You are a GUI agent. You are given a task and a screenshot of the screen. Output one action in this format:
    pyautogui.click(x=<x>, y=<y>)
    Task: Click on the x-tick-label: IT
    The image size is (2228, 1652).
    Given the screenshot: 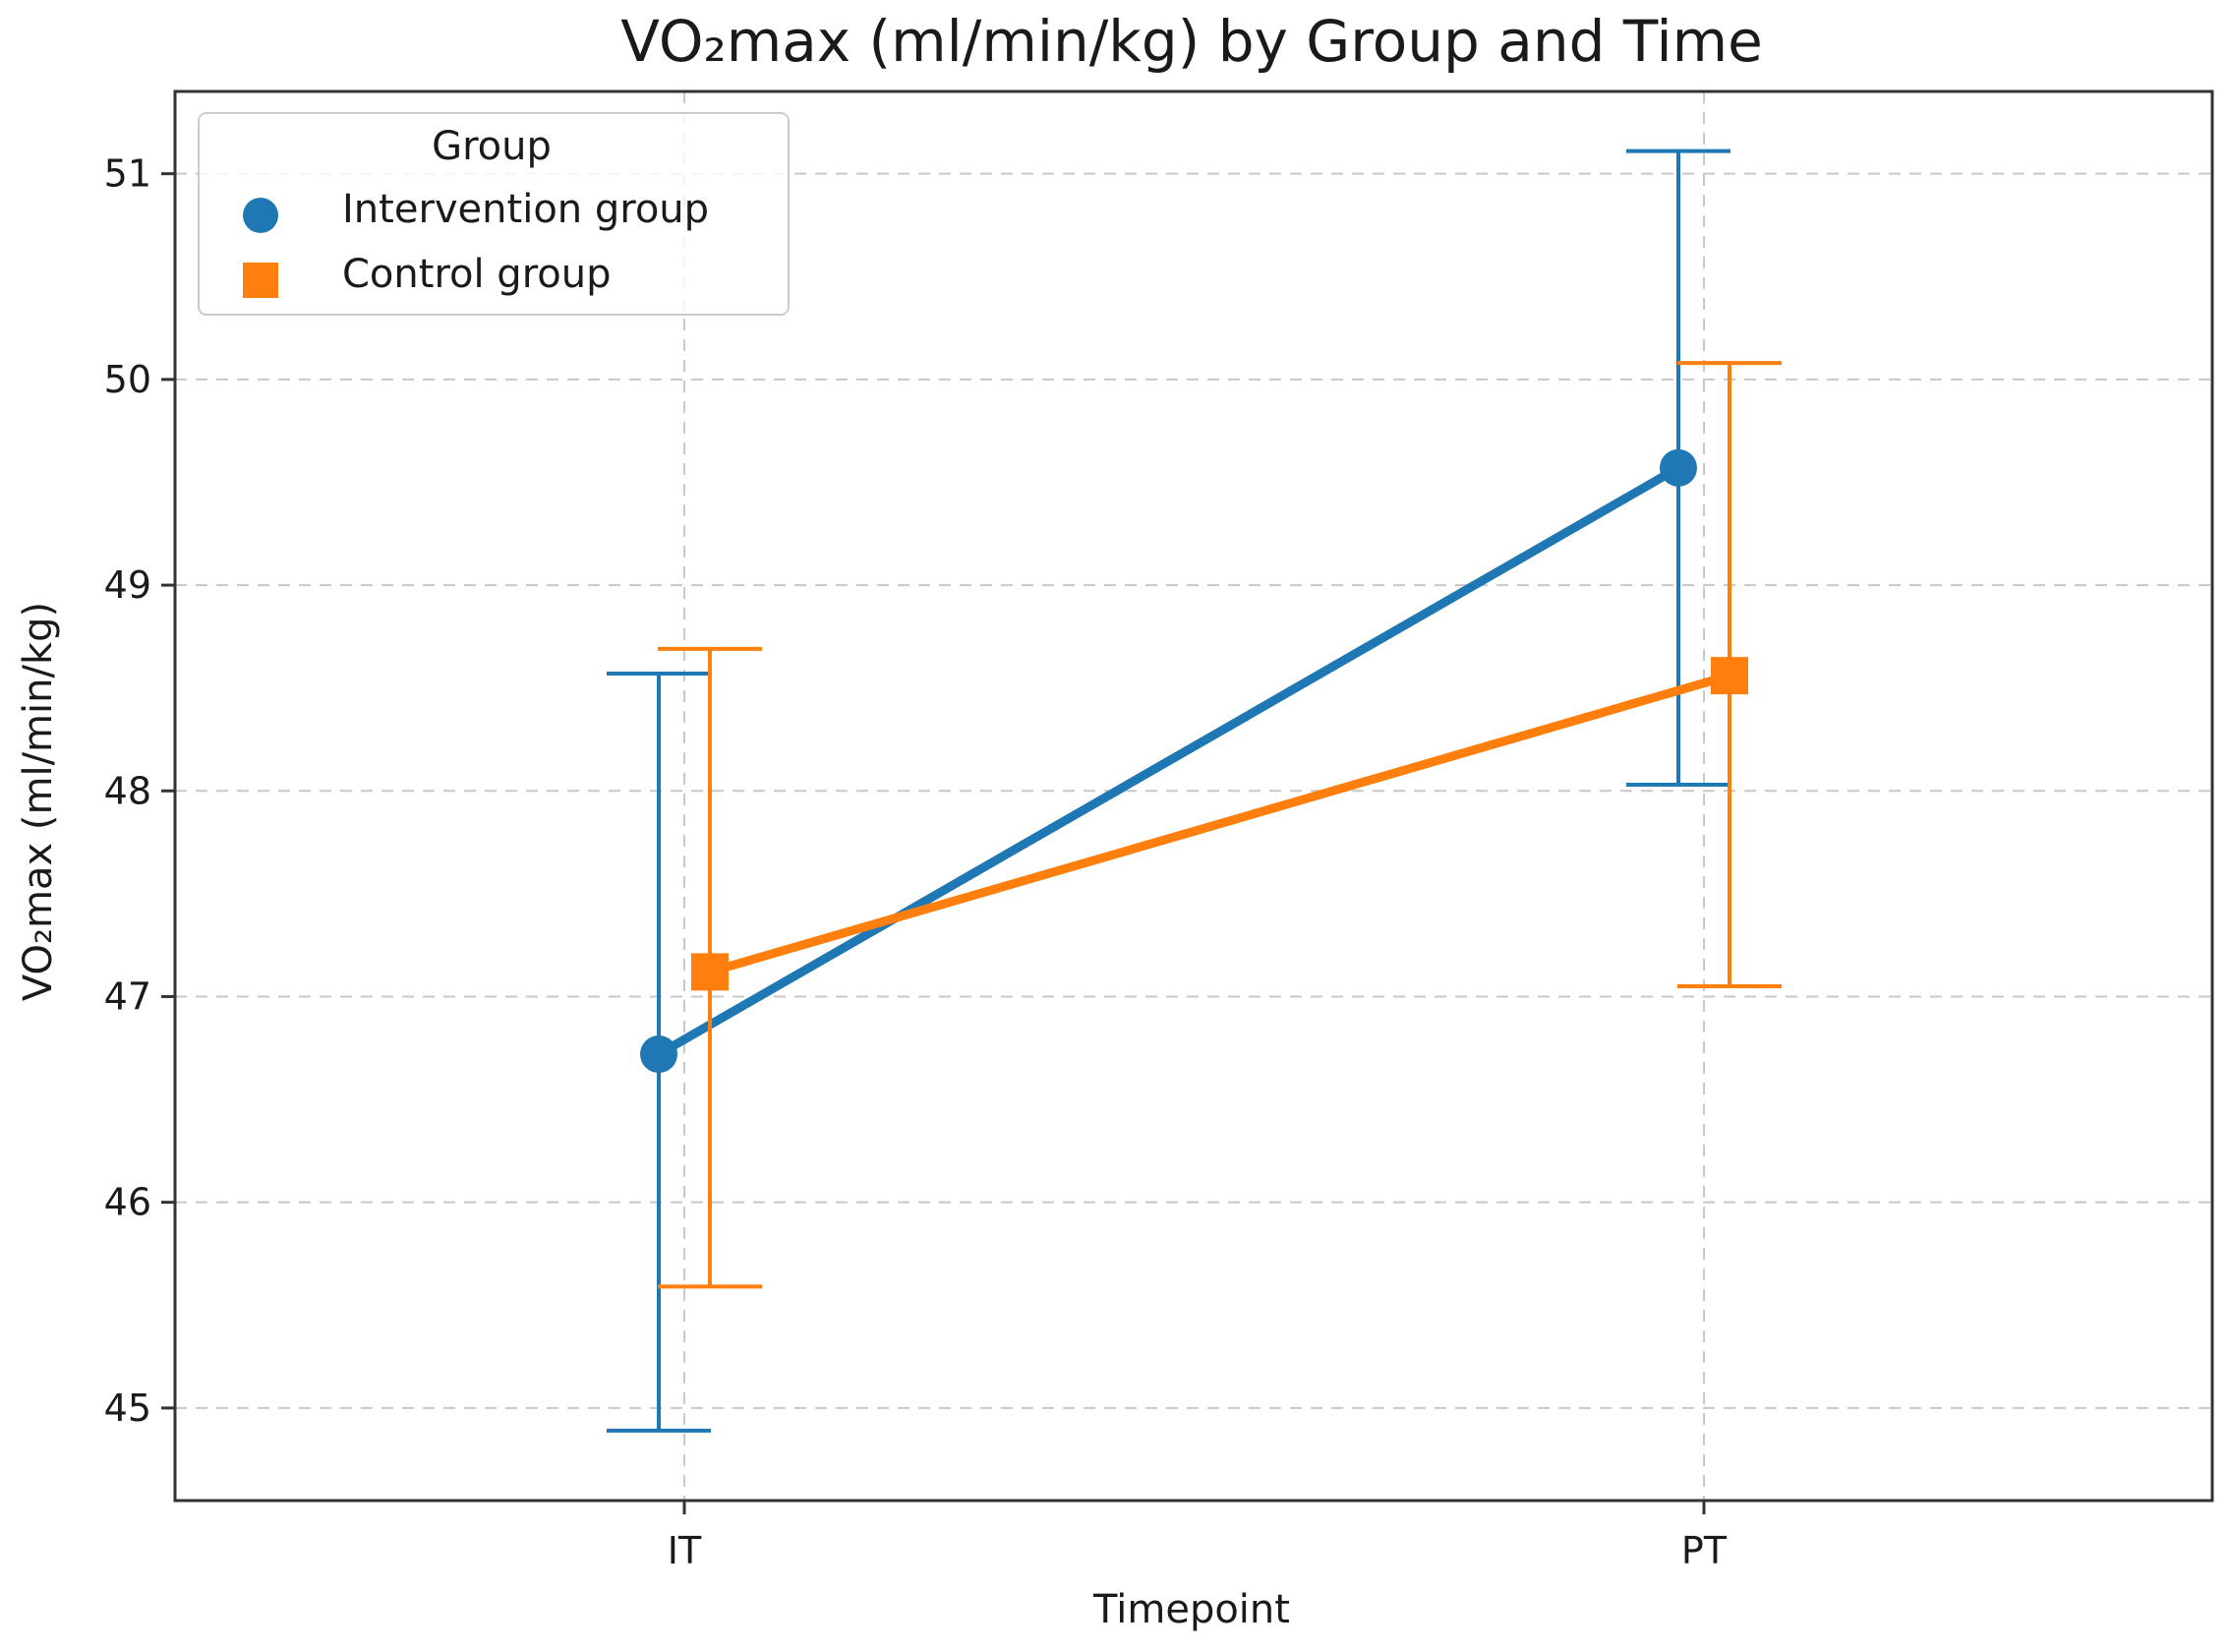 What is the action you would take?
    pyautogui.click(x=685, y=1550)
    